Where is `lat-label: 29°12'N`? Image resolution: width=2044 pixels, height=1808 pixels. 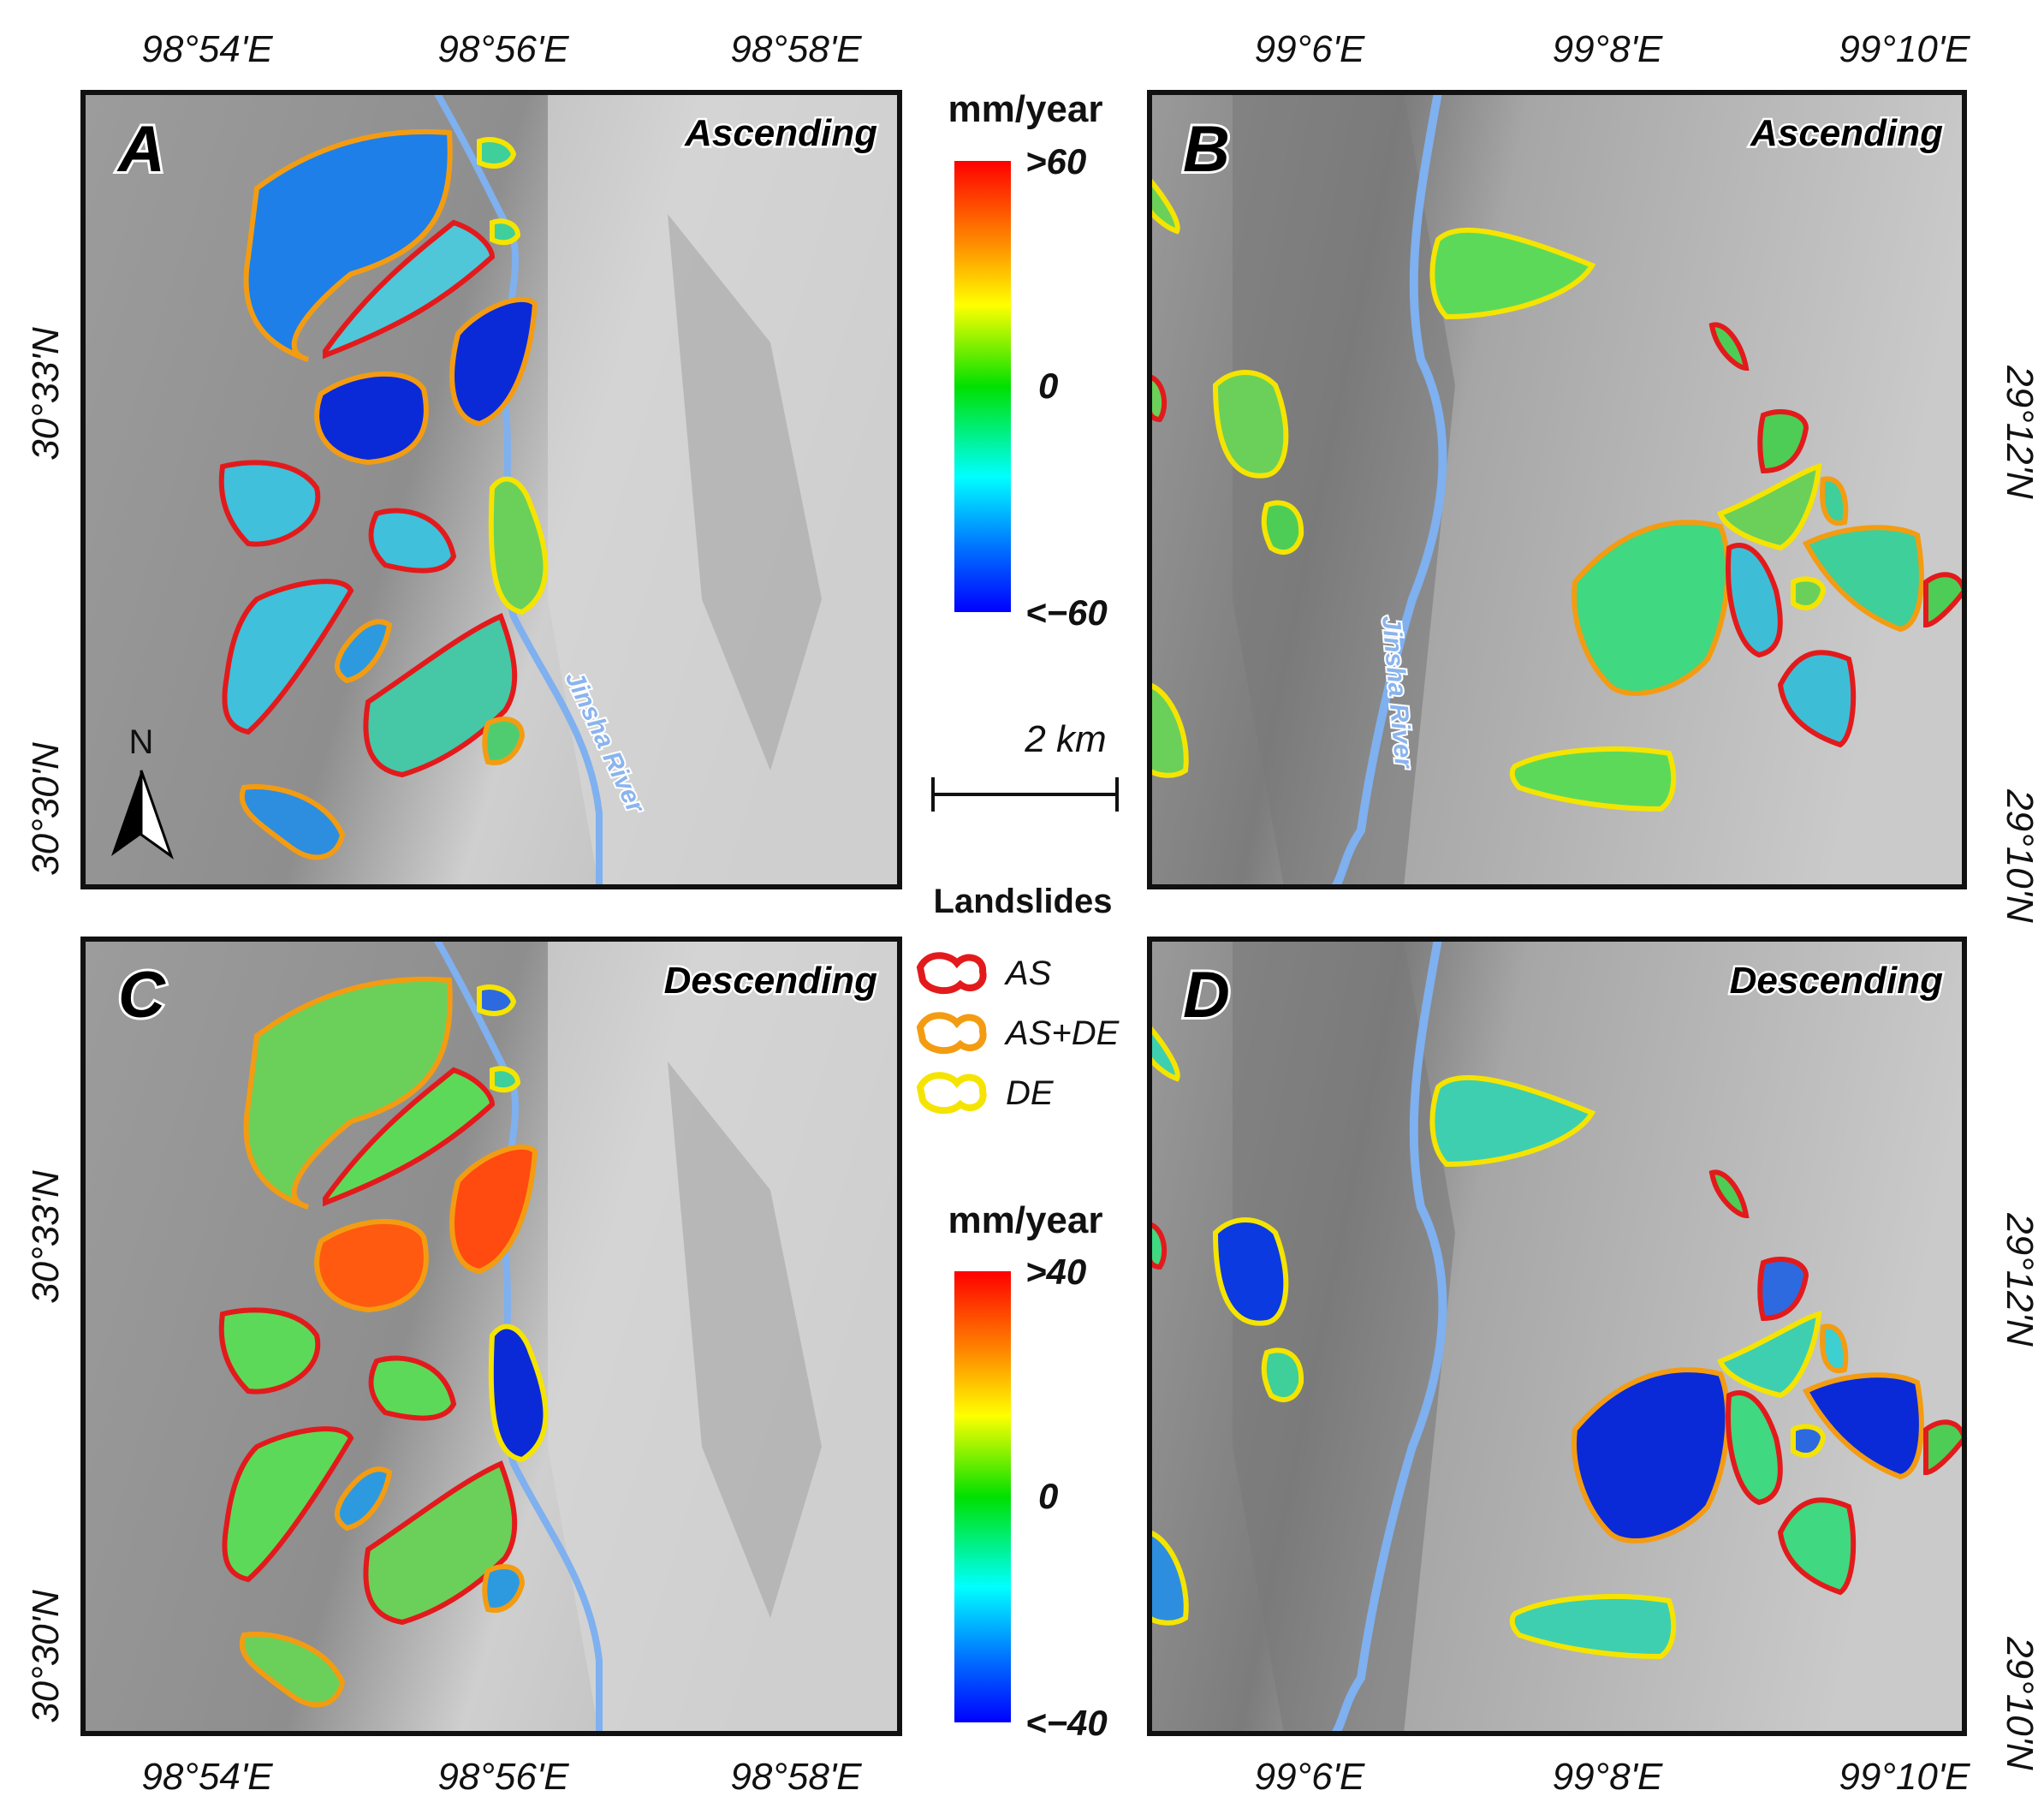
lat-label: 29°12'N is located at coordinates (2020, 432).